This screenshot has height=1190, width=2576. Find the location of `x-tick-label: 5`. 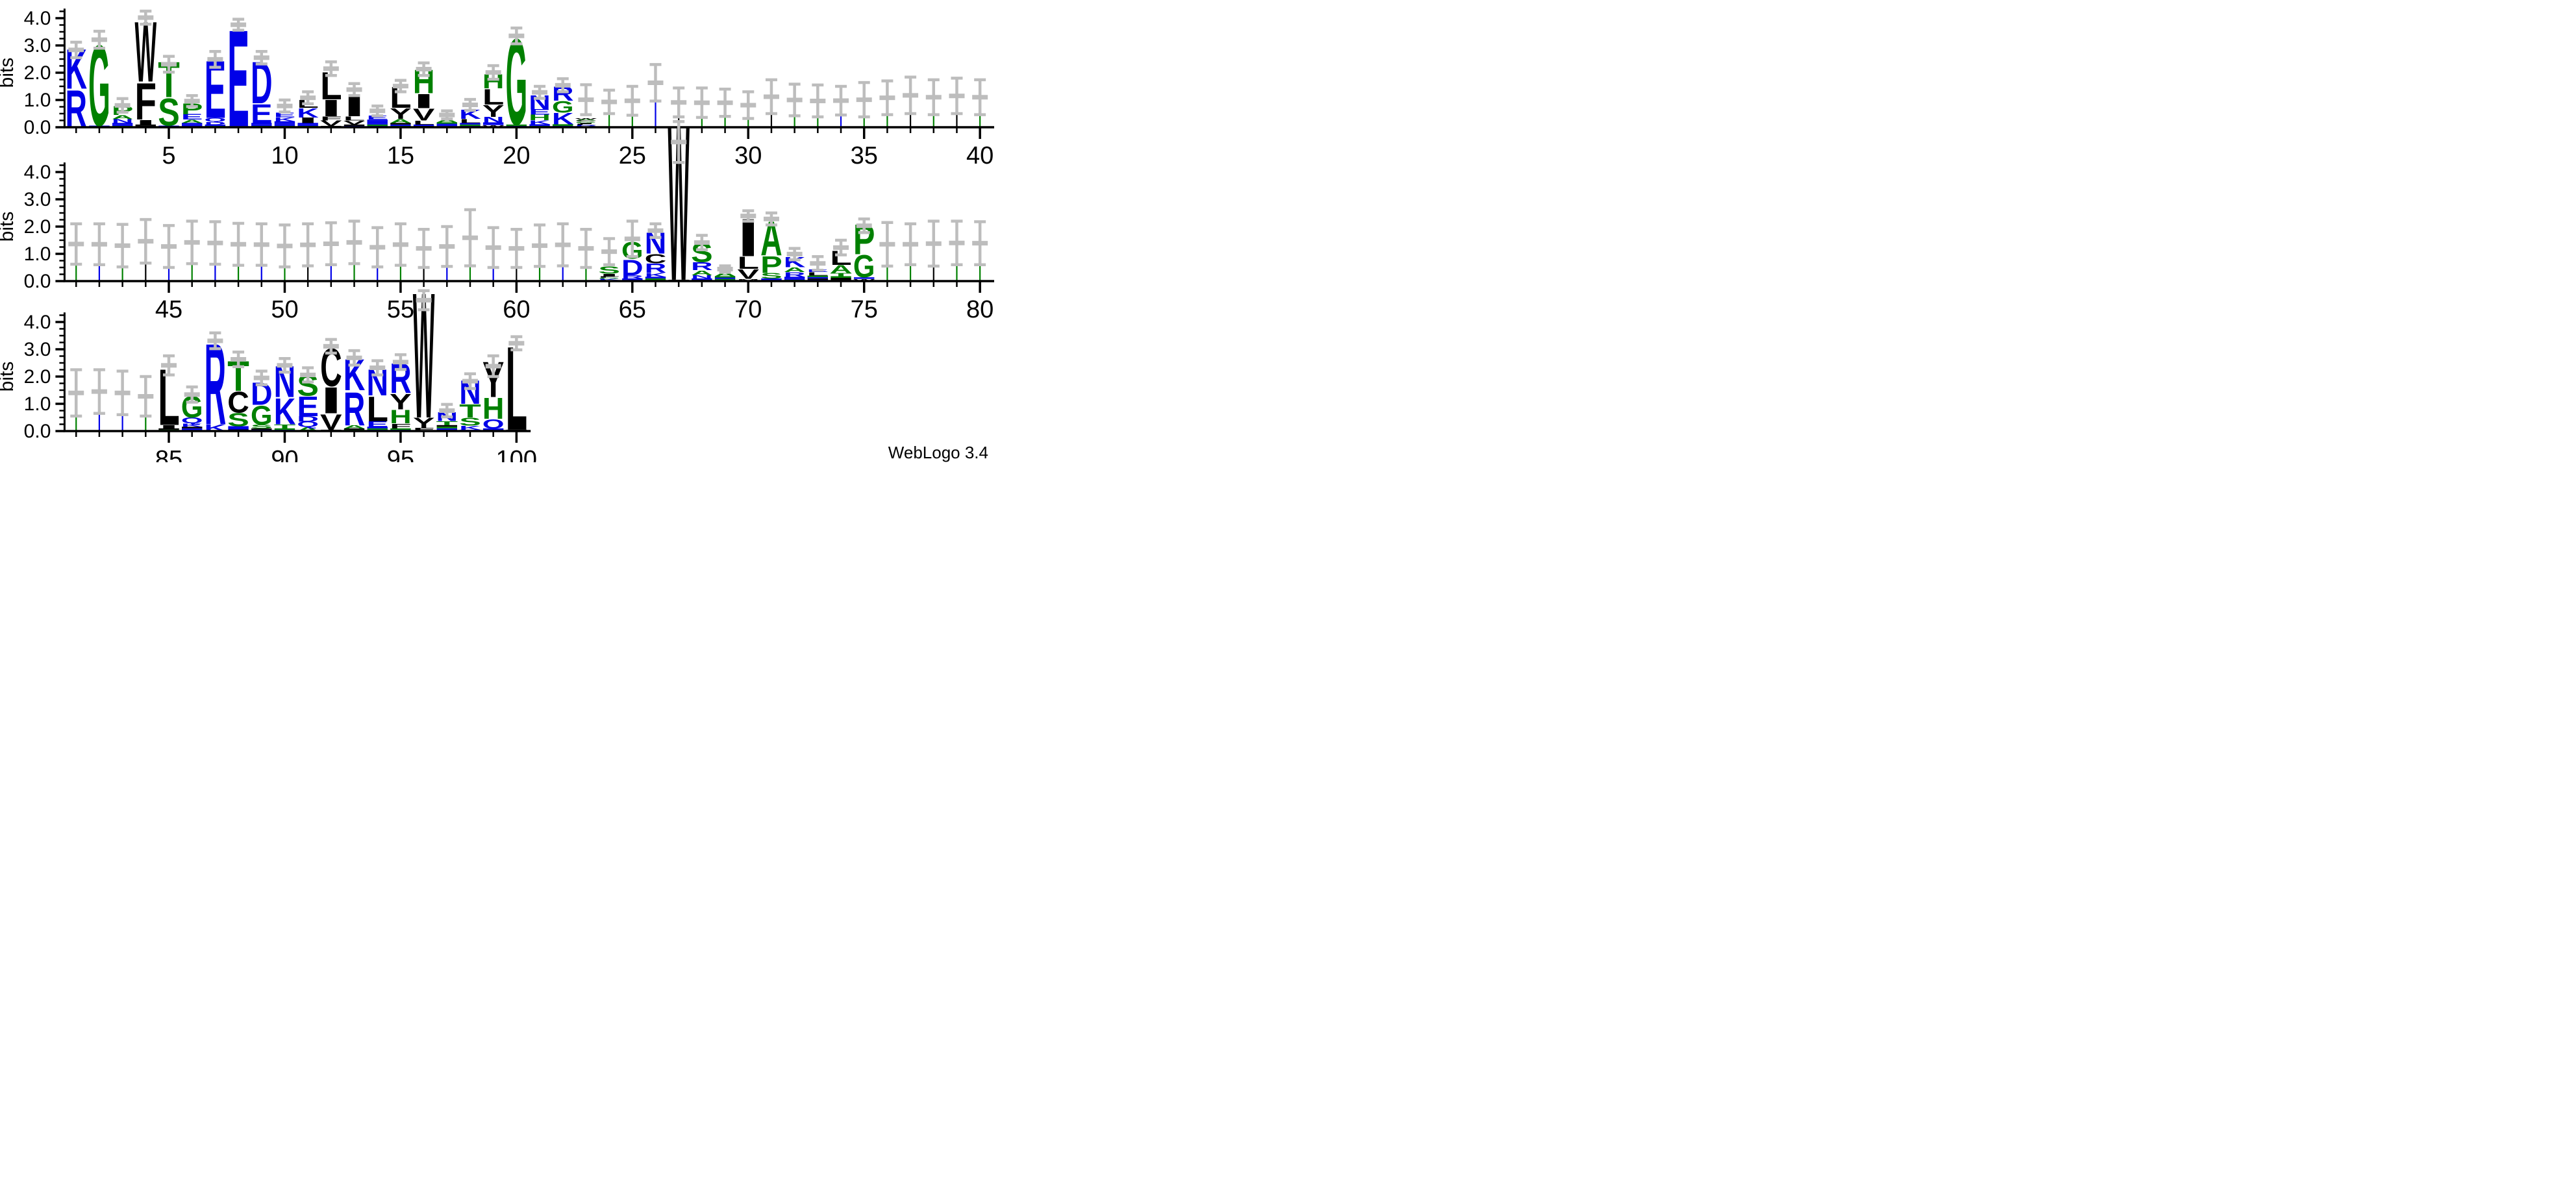

x-tick-label: 5 is located at coordinates (168, 156).